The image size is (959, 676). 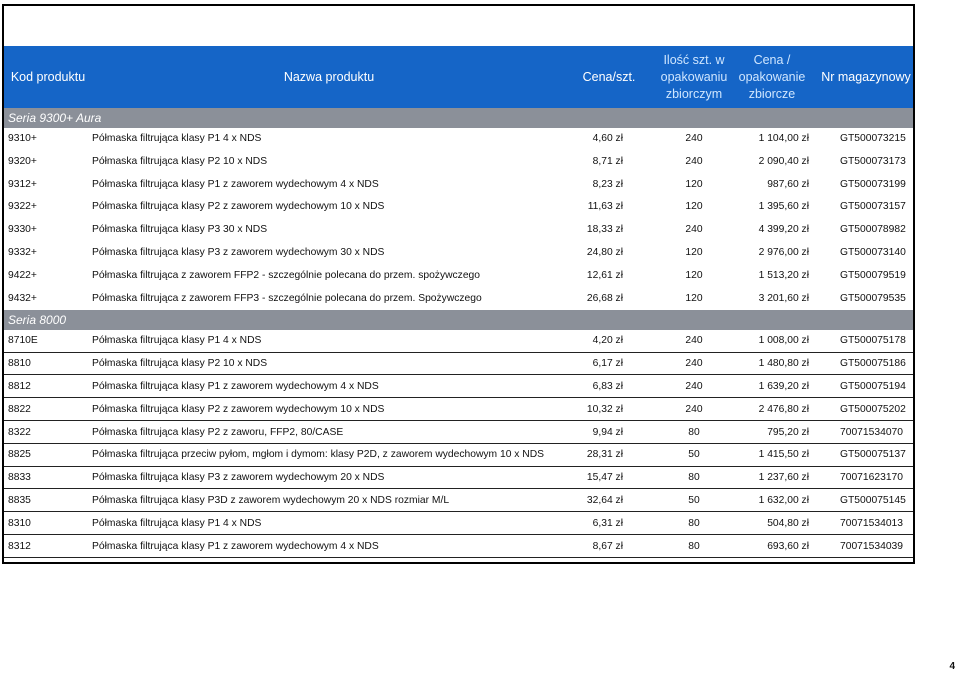 I want to click on product-code: 8312, so click(x=19, y=546).